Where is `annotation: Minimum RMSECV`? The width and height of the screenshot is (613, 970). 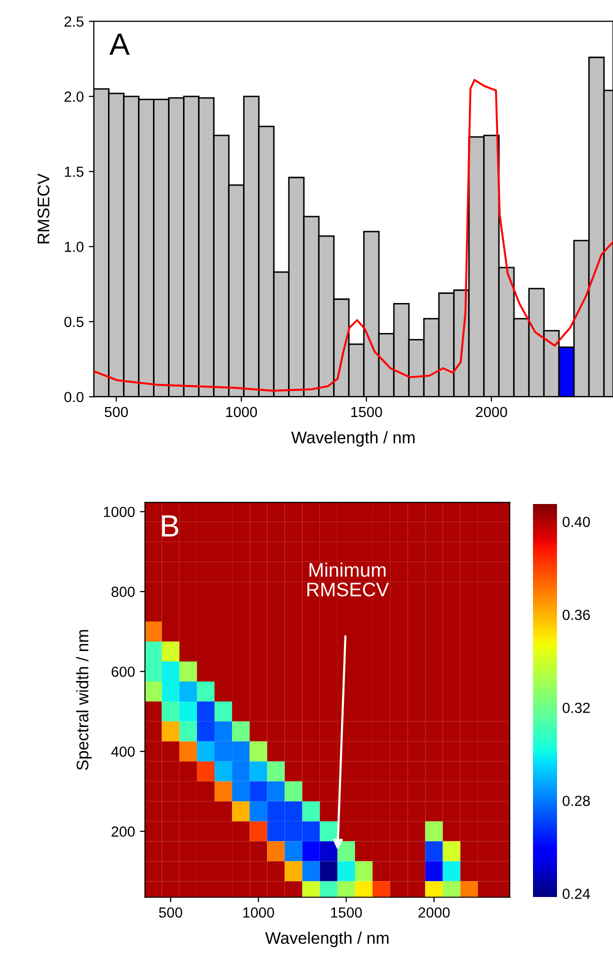 annotation: Minimum RMSECV is located at coordinates (348, 579).